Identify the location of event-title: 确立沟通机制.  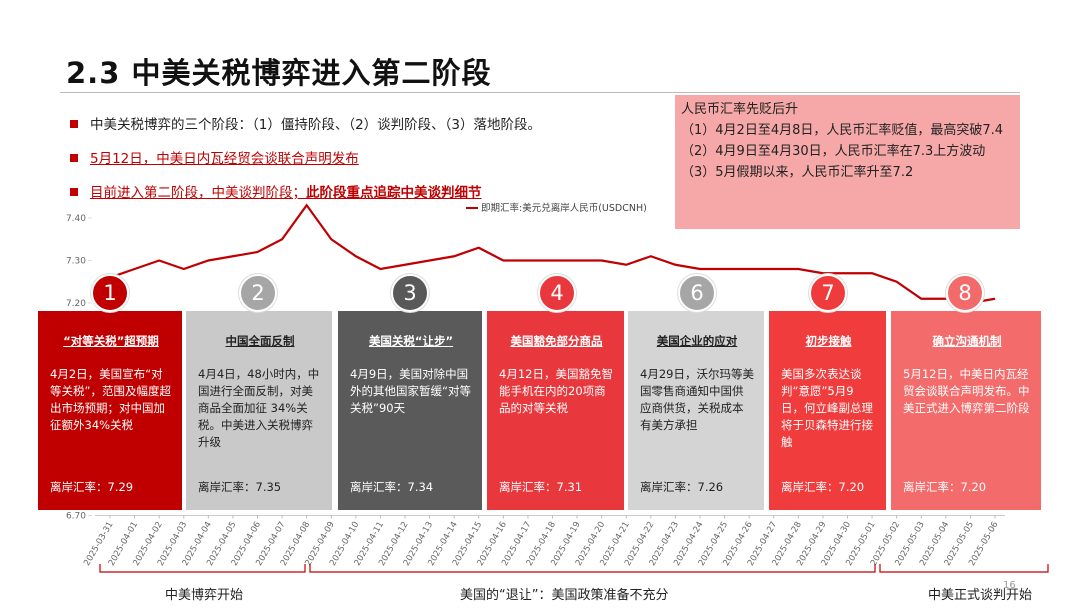
(967, 341).